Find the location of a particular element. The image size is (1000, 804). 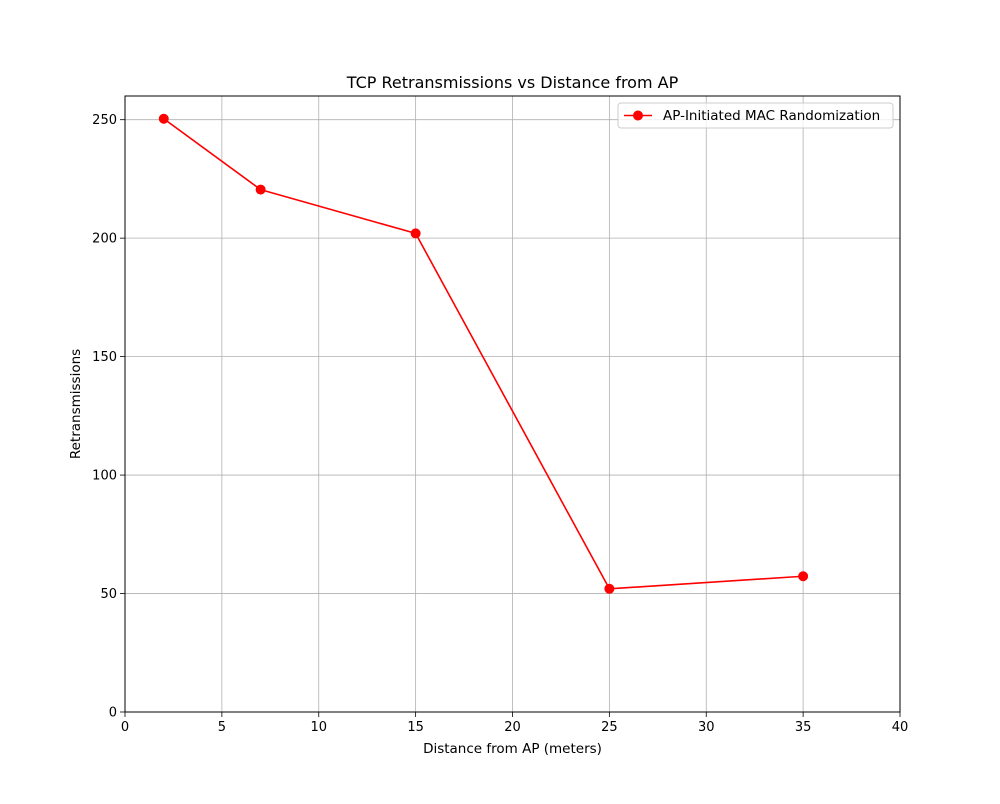

x-tick-label: 35 is located at coordinates (803, 727).